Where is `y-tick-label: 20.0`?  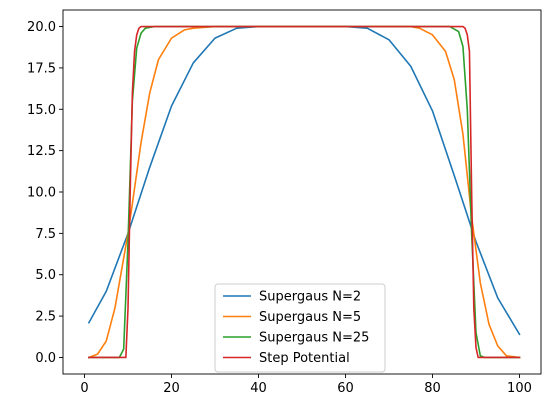 y-tick-label: 20.0 is located at coordinates (41, 27).